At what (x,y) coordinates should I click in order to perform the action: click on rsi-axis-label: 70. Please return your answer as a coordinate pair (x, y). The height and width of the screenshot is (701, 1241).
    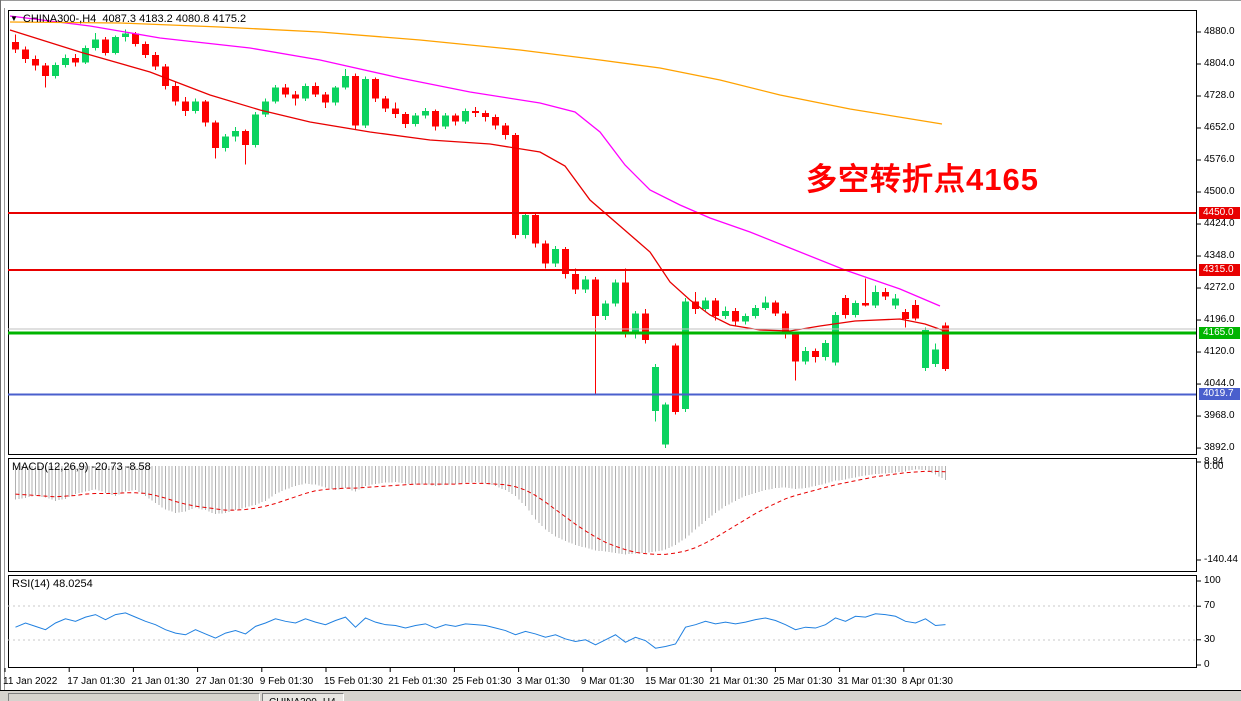
    Looking at the image, I should click on (1210, 606).